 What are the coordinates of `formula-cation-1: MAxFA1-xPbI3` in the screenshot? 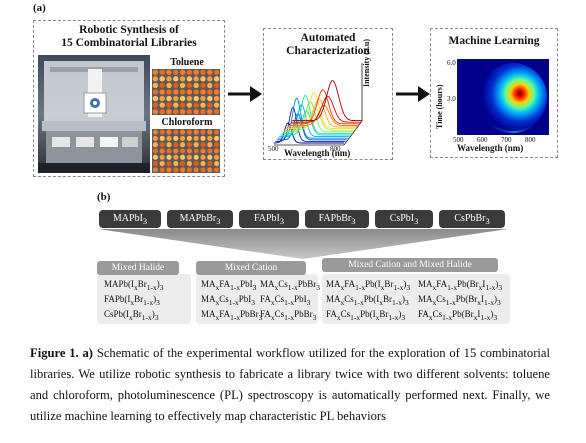 It's located at (229, 285).